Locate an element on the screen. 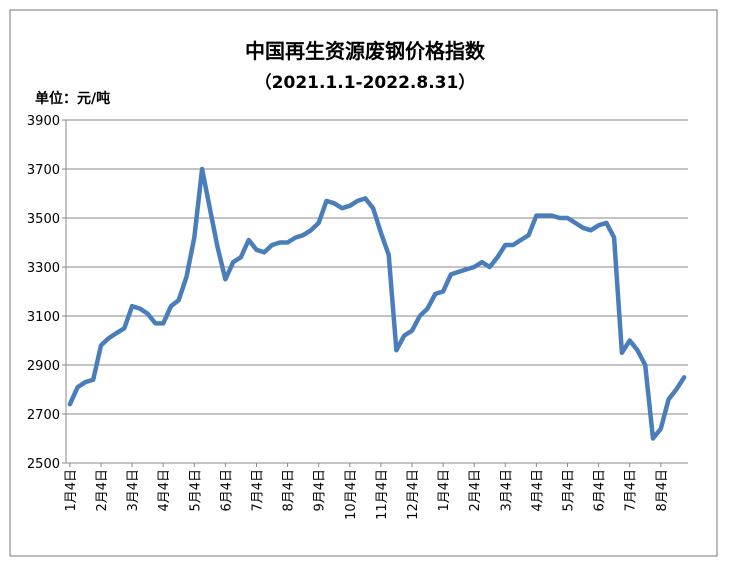  y-tick-label: 3900 is located at coordinates (43, 121).